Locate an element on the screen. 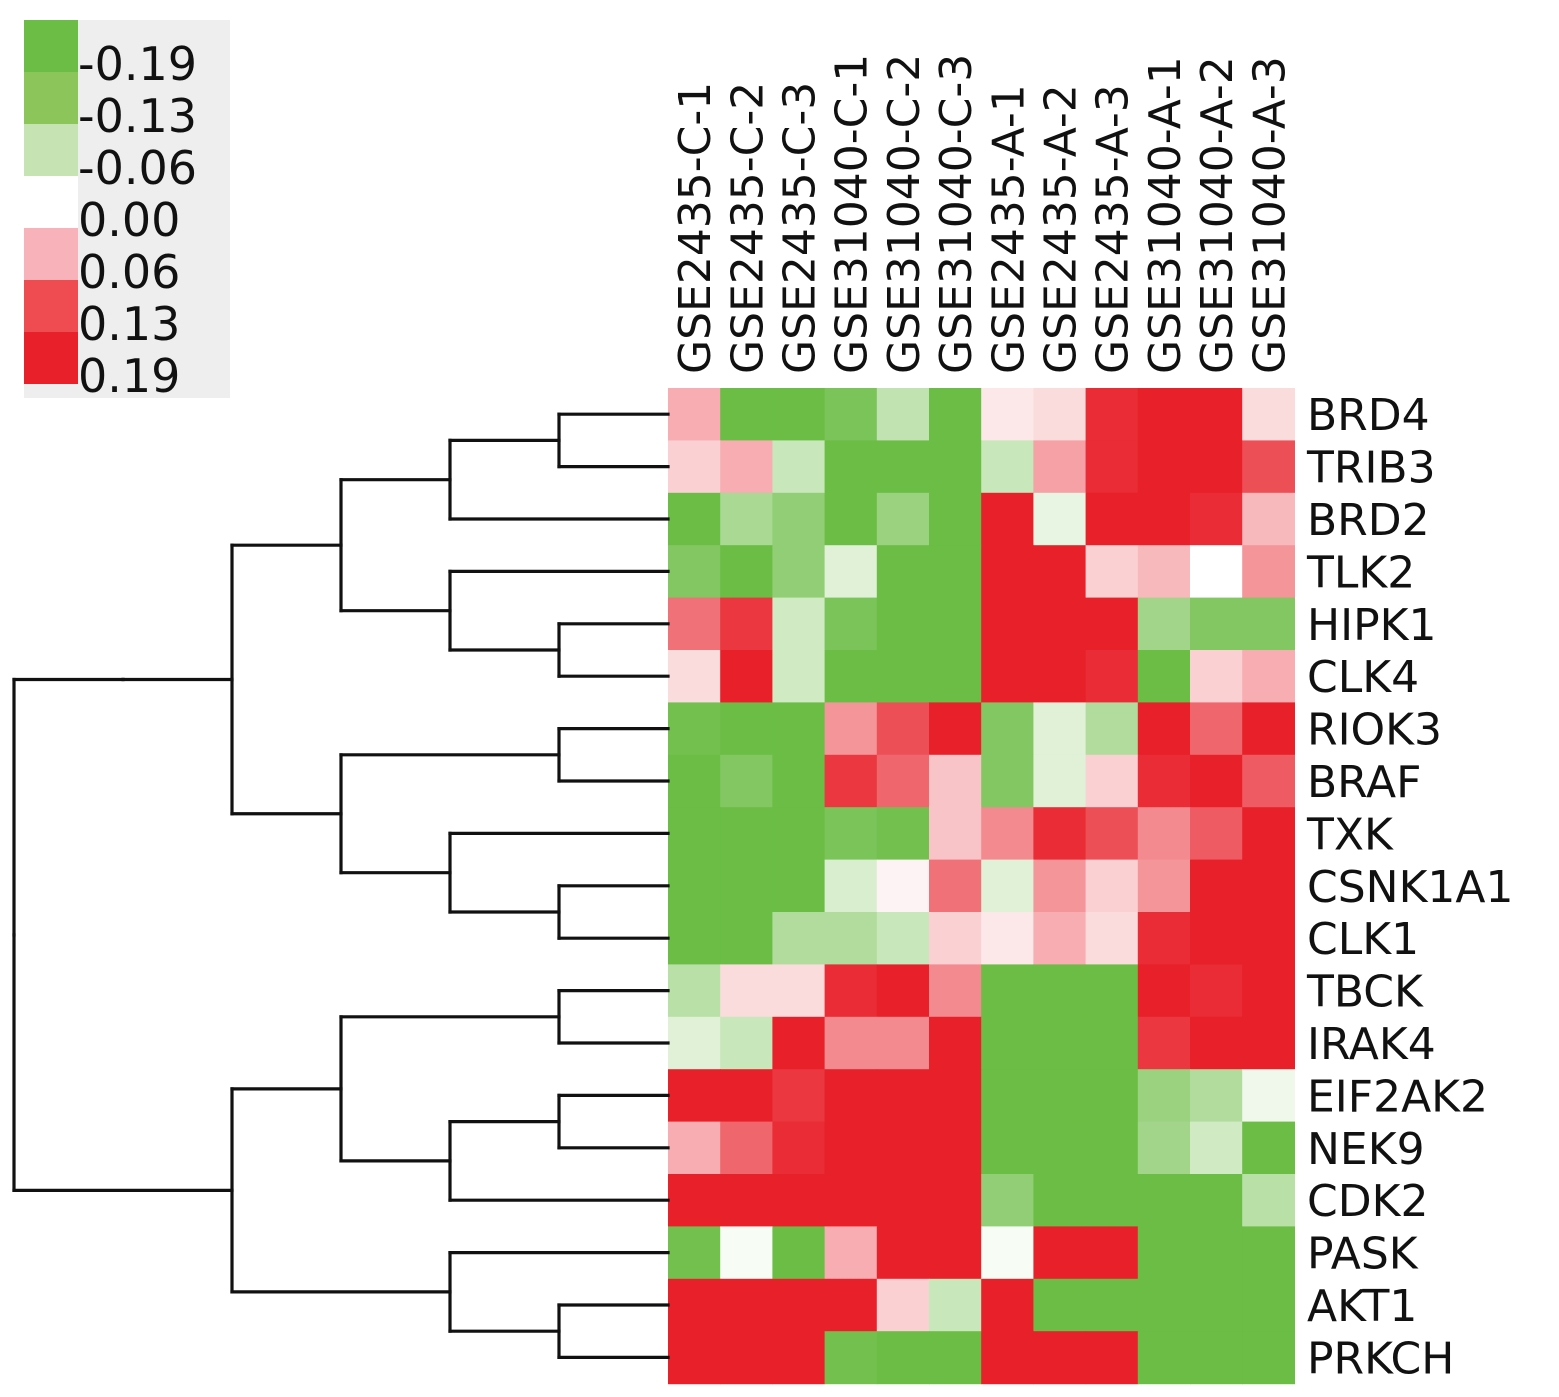 The image size is (1559, 1397). column-label: GSE31040-C-2 is located at coordinates (904, 214).